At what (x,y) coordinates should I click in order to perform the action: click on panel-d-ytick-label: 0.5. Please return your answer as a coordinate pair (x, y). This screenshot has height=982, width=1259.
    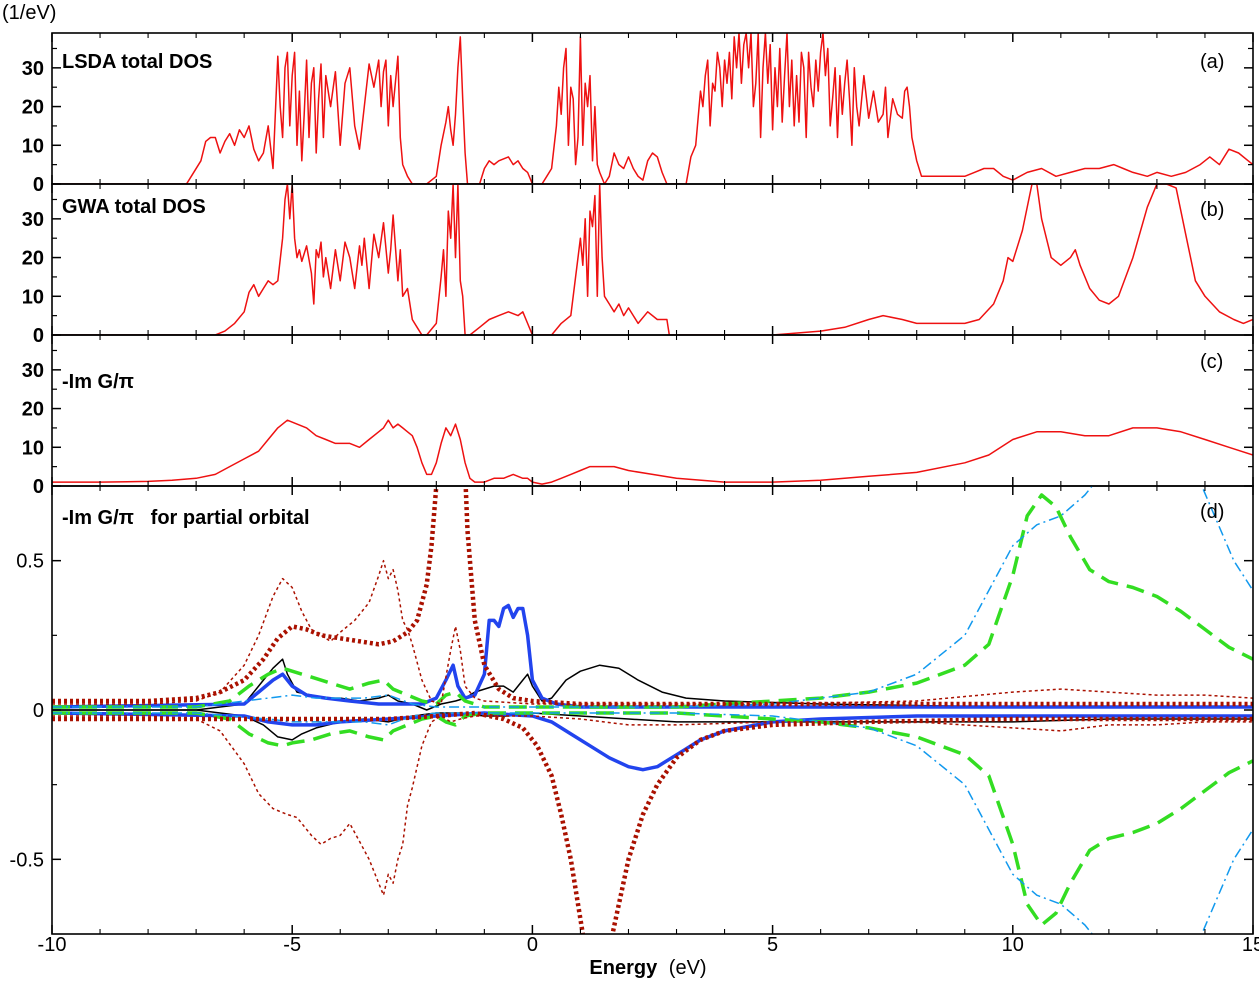
    Looking at the image, I should click on (30, 562).